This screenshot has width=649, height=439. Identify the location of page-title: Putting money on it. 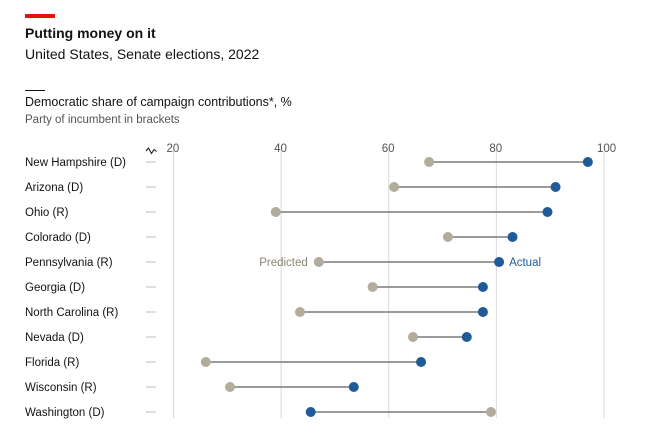
(90, 33).